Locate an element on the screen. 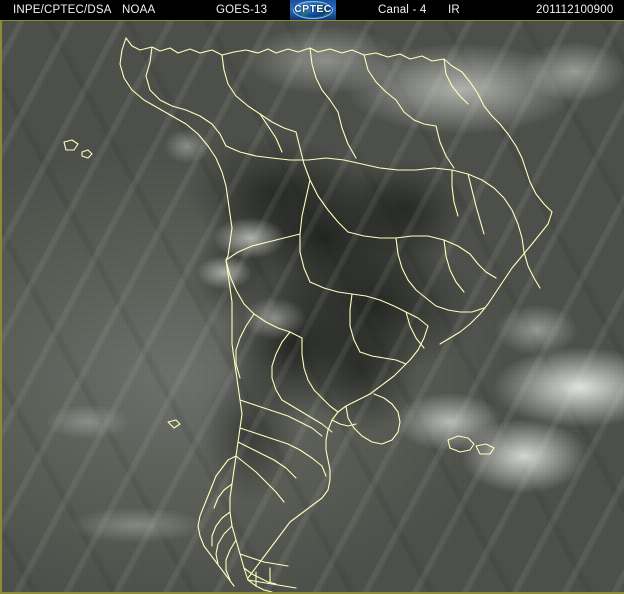  band-label: IR is located at coordinates (454, 10).